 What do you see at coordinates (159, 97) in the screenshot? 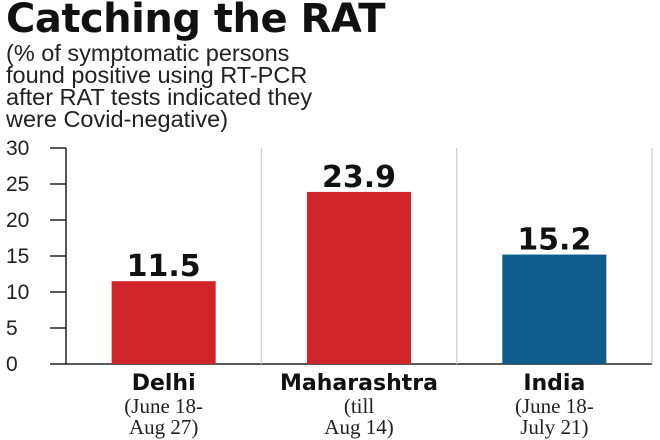
I see `subtitle-line: after RAT tests indicated they` at bounding box center [159, 97].